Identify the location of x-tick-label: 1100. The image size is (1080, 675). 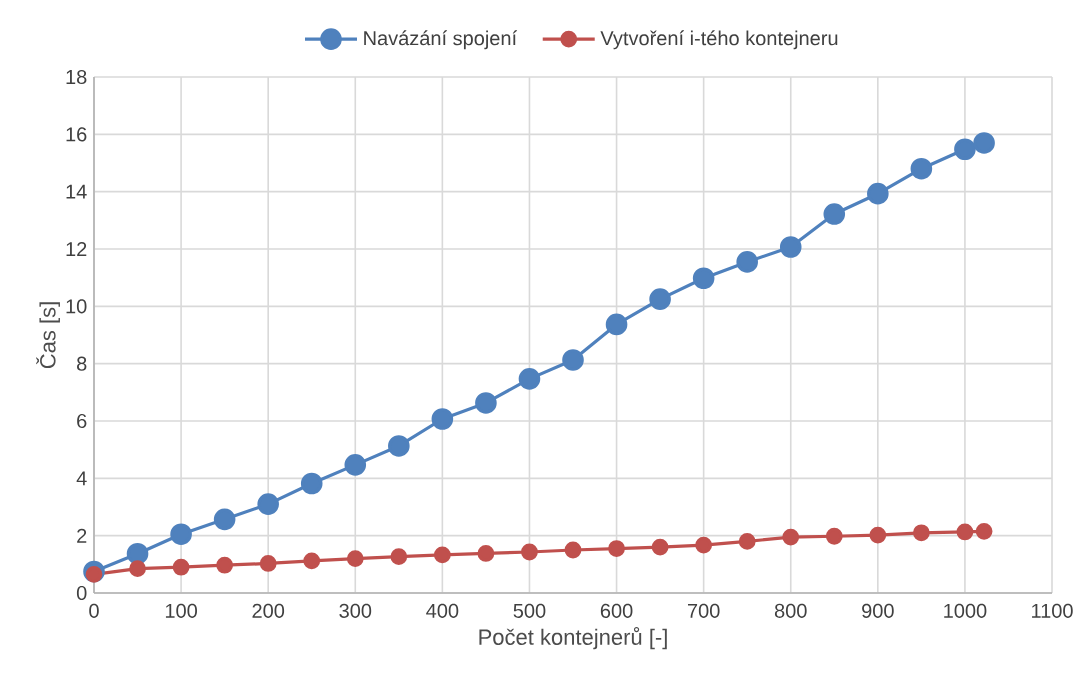
(1052, 610).